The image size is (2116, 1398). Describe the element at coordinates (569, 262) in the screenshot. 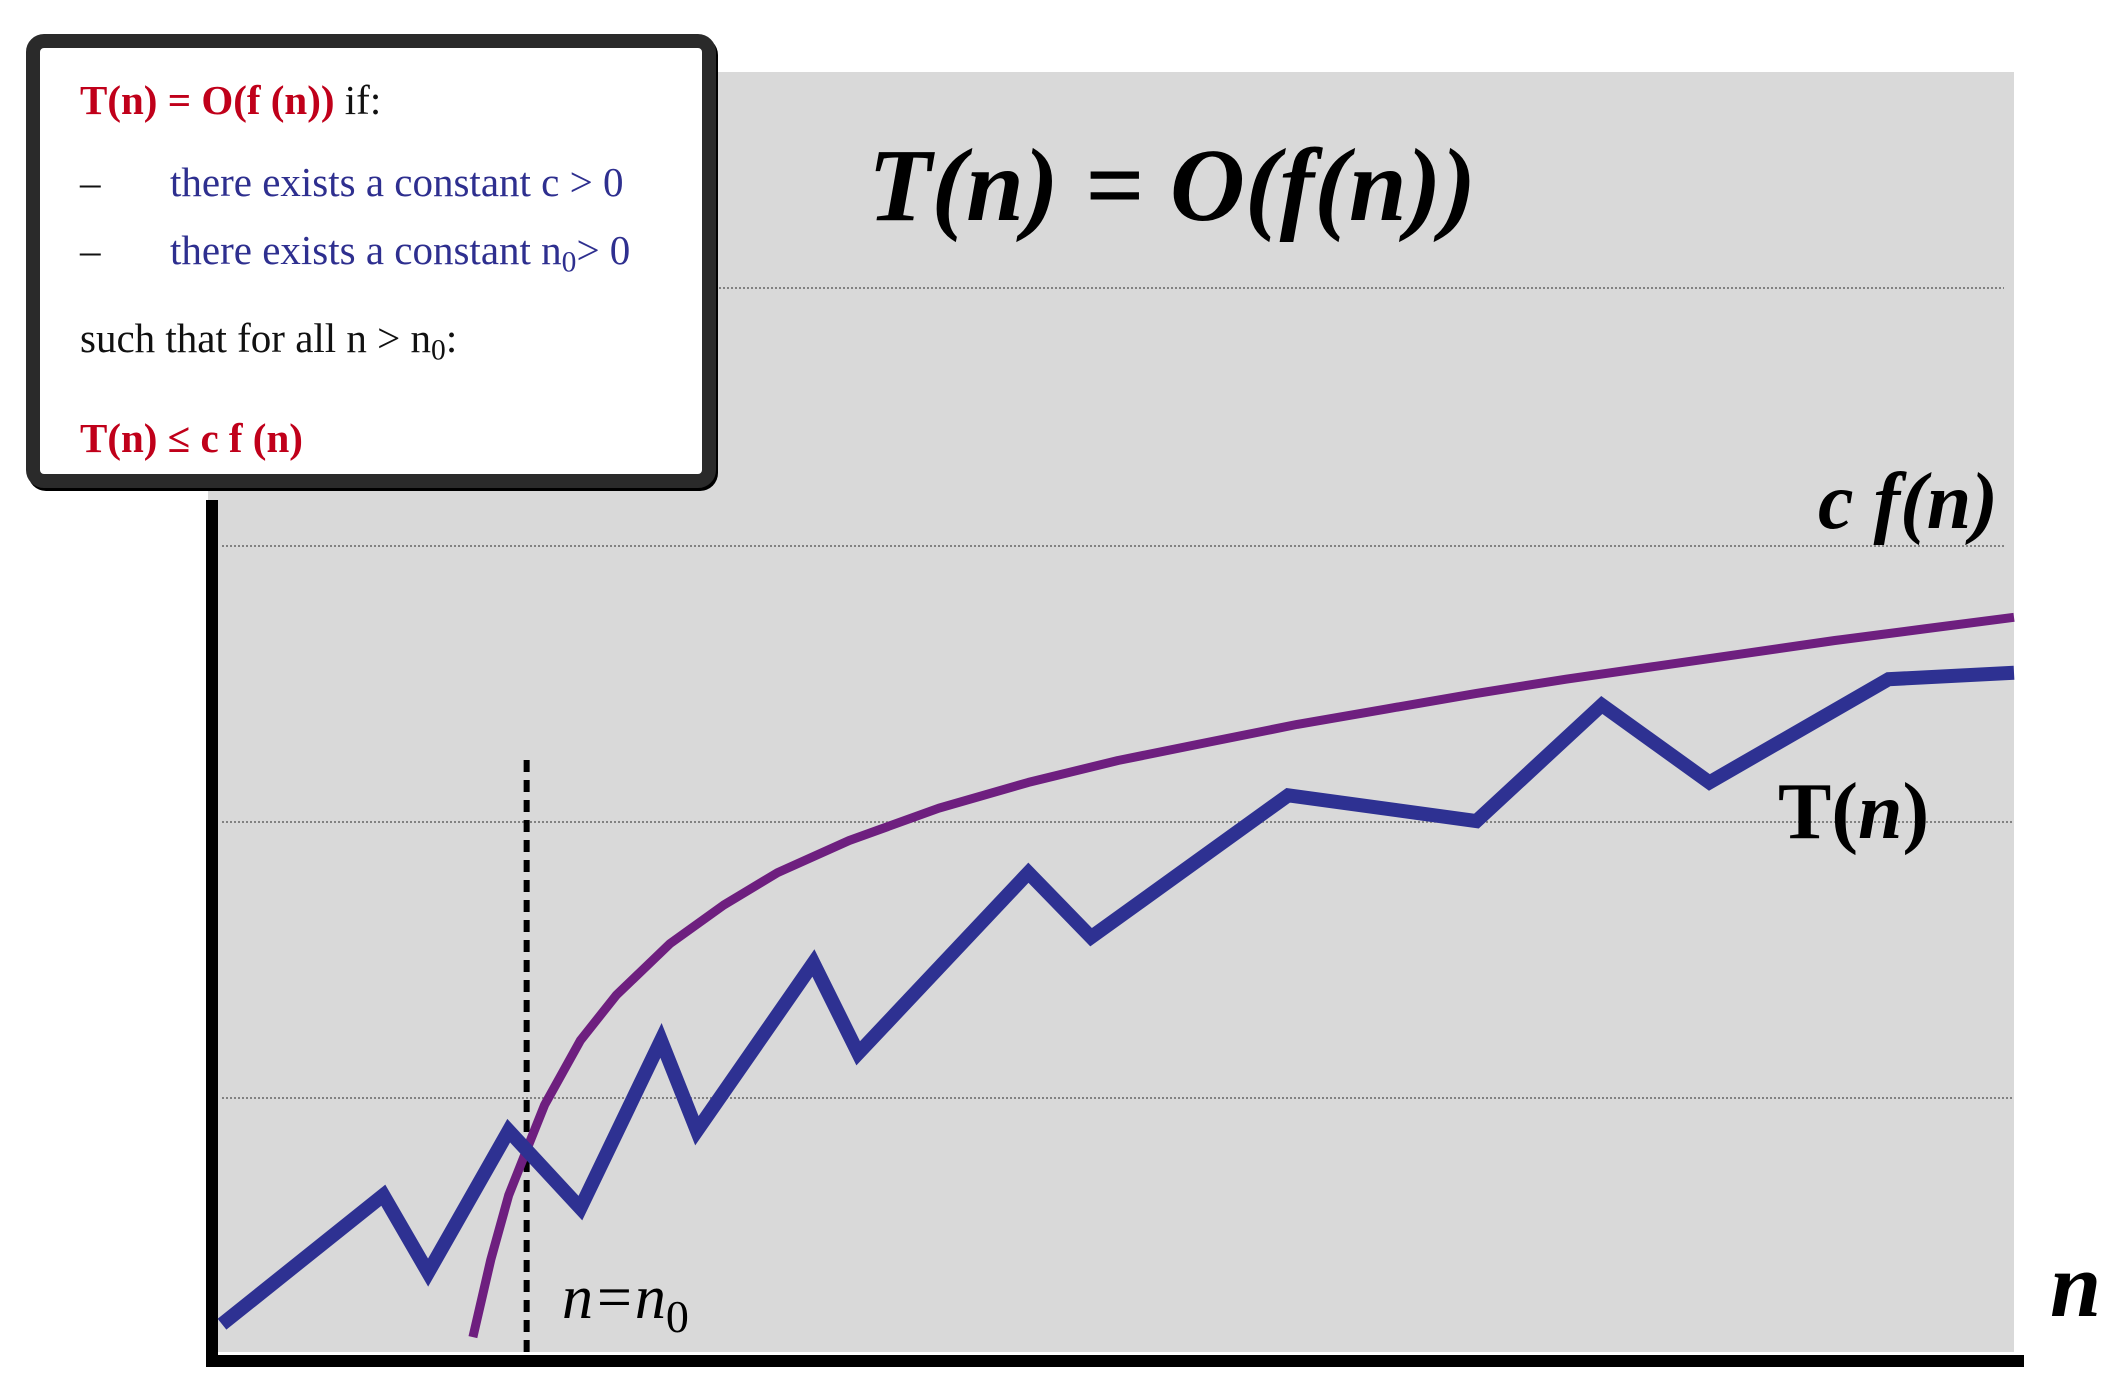

I see `bullet-n0-sub: 0` at that location.